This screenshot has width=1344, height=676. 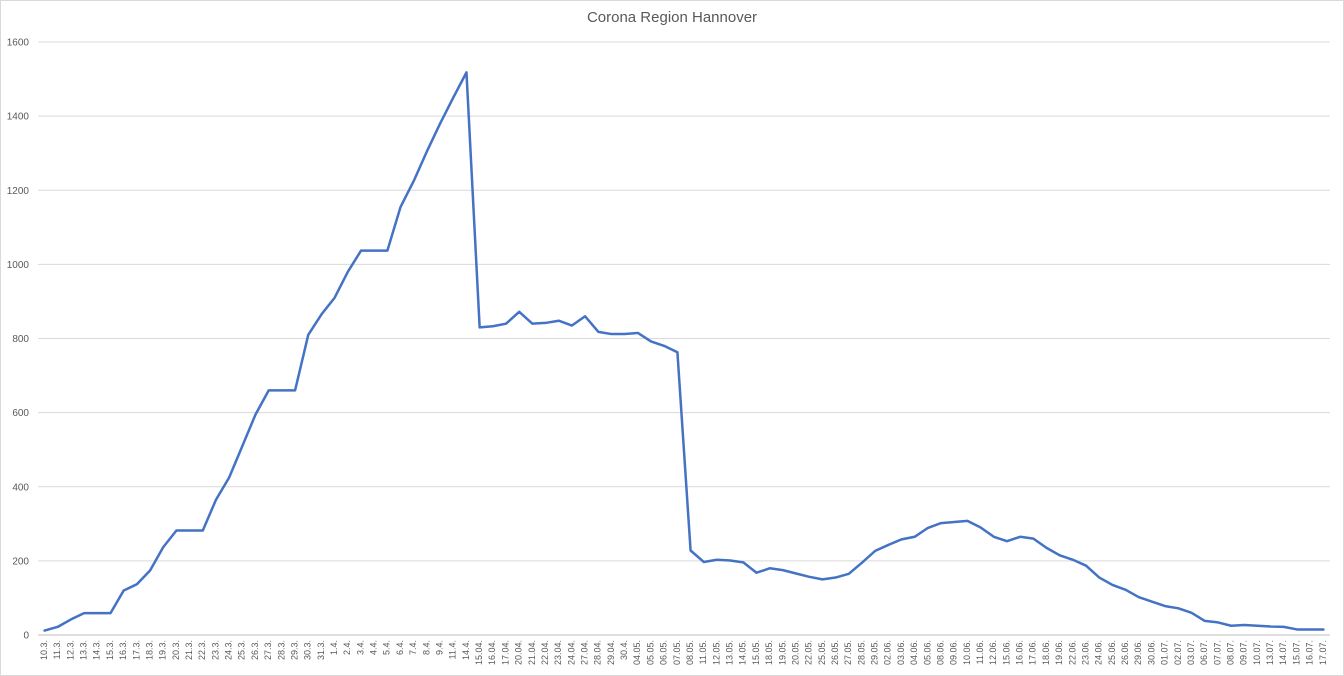 What do you see at coordinates (1323, 652) in the screenshot?
I see `x-tick-label: 17.07.` at bounding box center [1323, 652].